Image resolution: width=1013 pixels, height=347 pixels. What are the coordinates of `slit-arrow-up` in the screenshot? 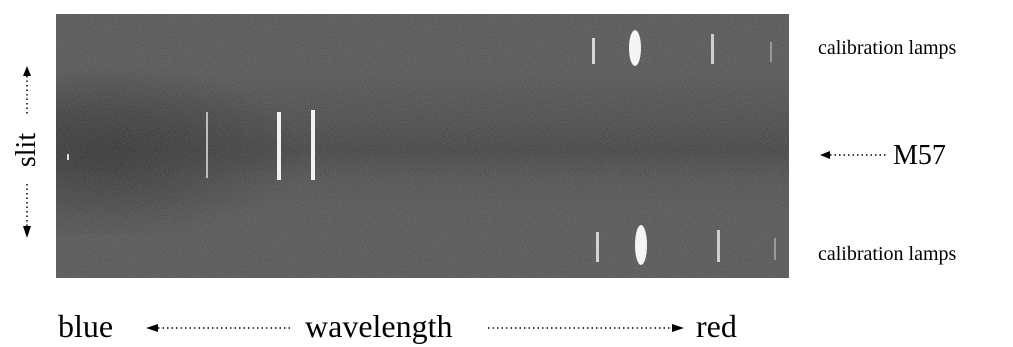 It's located at (27, 71).